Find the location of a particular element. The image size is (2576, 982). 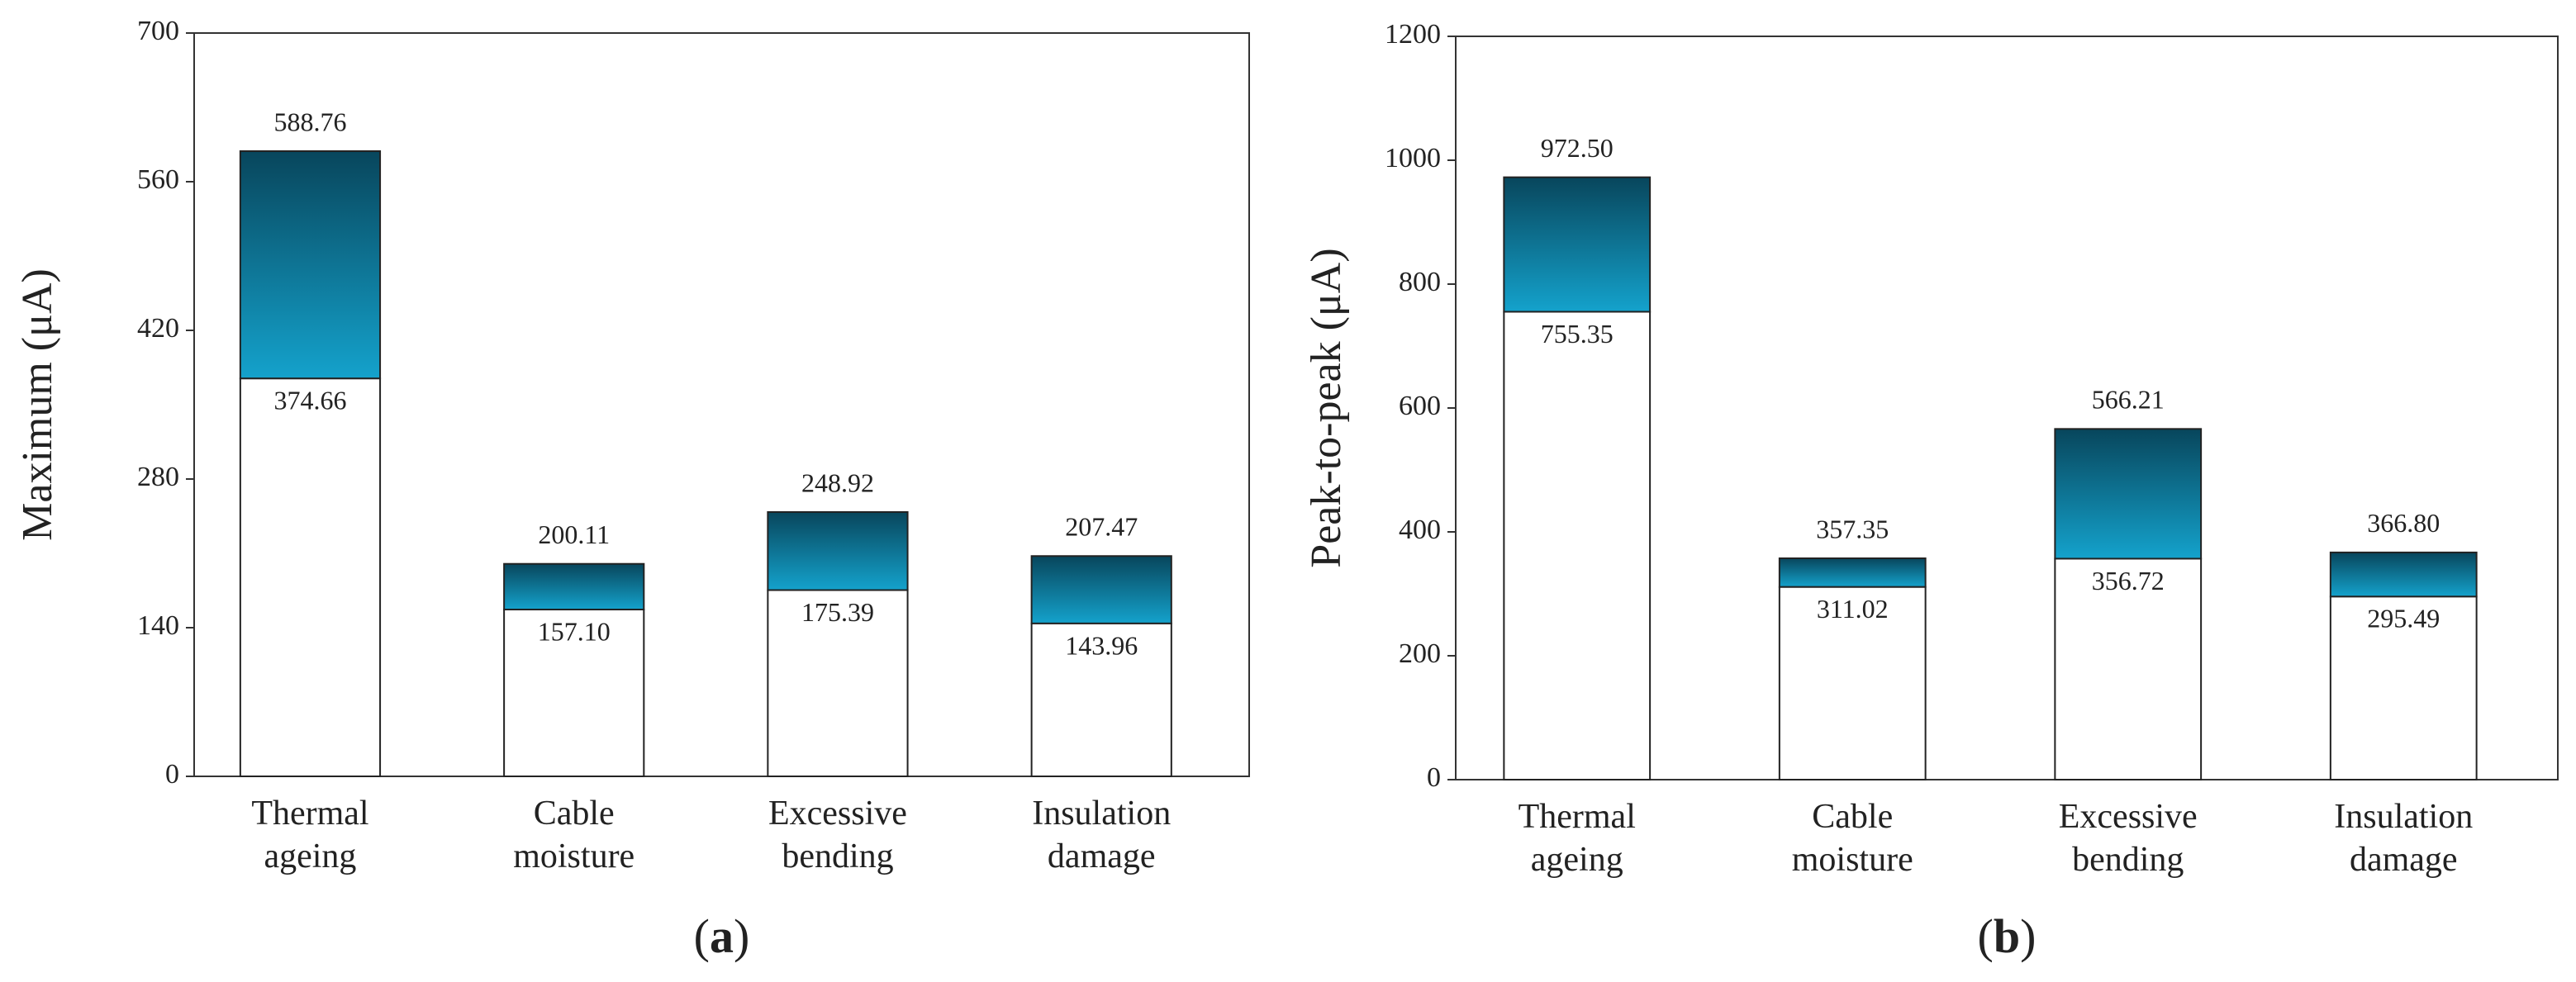

value-label: 366.80 is located at coordinates (2403, 523).